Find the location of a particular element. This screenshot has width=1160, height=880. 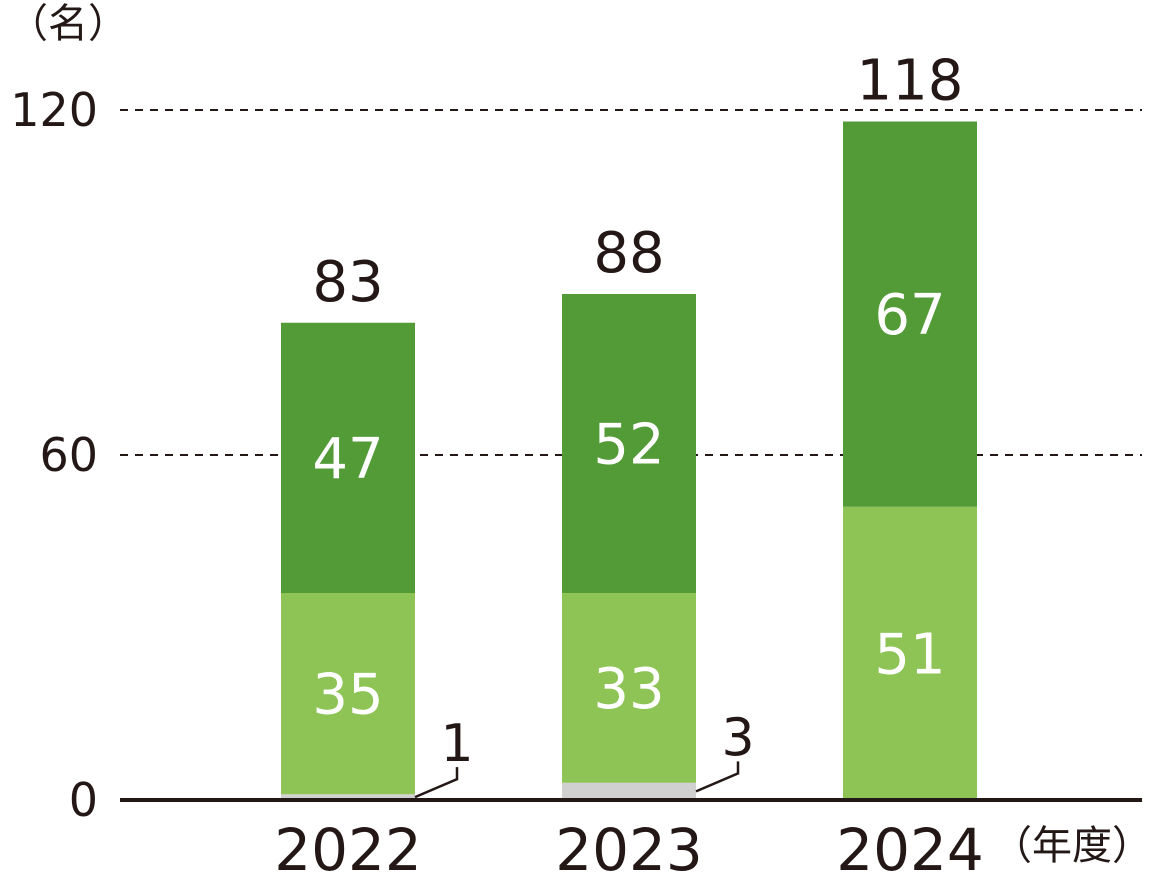

y-tick-label-0: 0 is located at coordinates (83, 800).